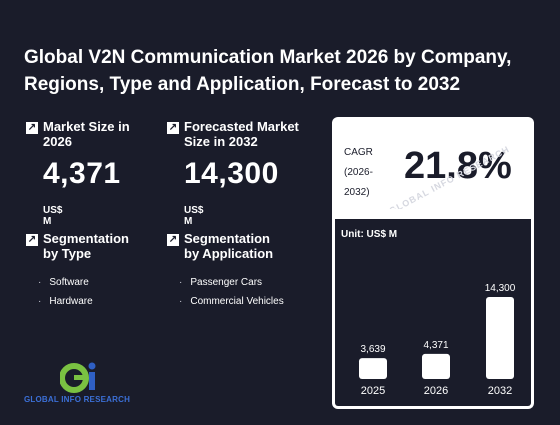 This screenshot has width=560, height=425. I want to click on x-tick-label: 2025, so click(373, 391).